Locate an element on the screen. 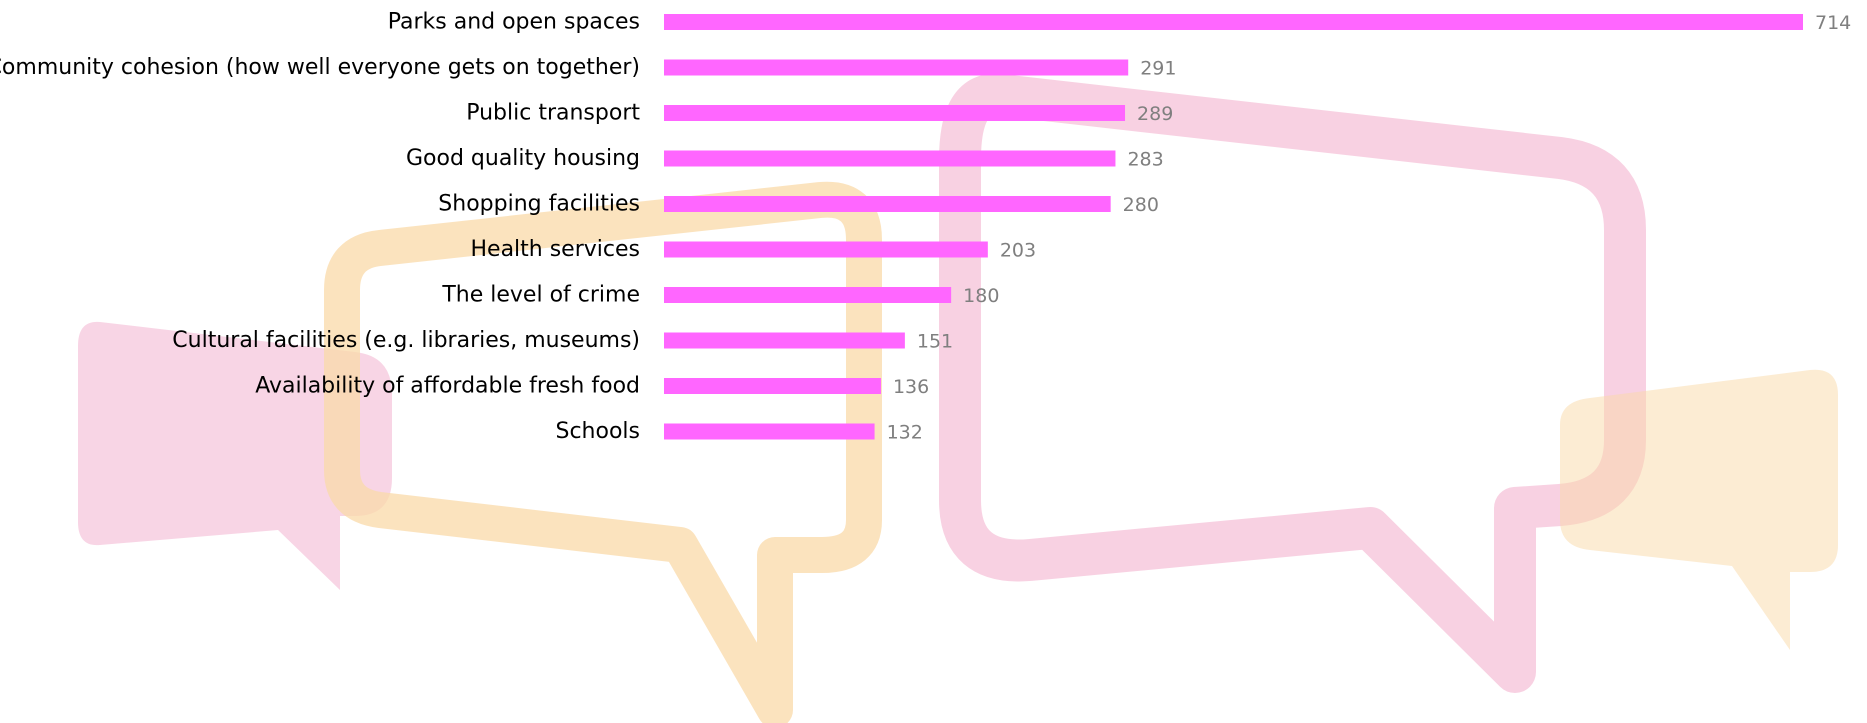  category-label: Schools is located at coordinates (598, 431).